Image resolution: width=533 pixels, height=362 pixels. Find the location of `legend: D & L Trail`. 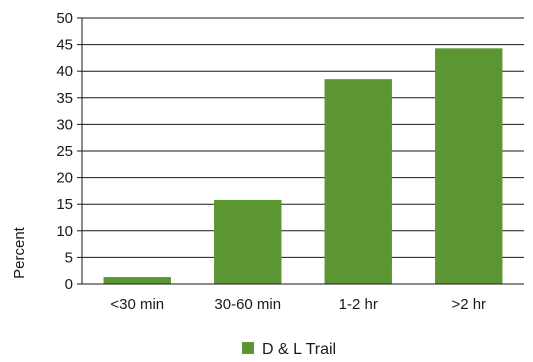

legend: D & L Trail is located at coordinates (289, 349).